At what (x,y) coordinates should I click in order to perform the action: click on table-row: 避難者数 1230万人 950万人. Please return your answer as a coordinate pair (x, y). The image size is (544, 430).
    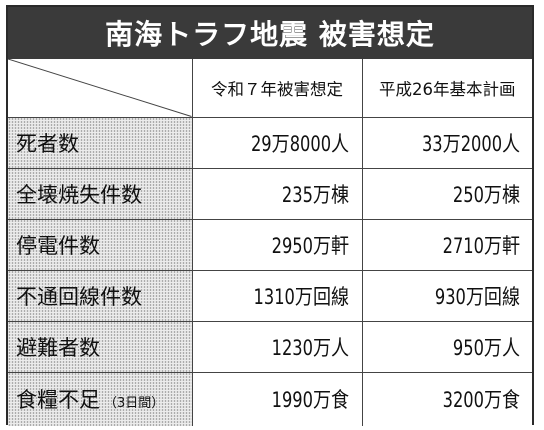
    Looking at the image, I should click on (270, 346).